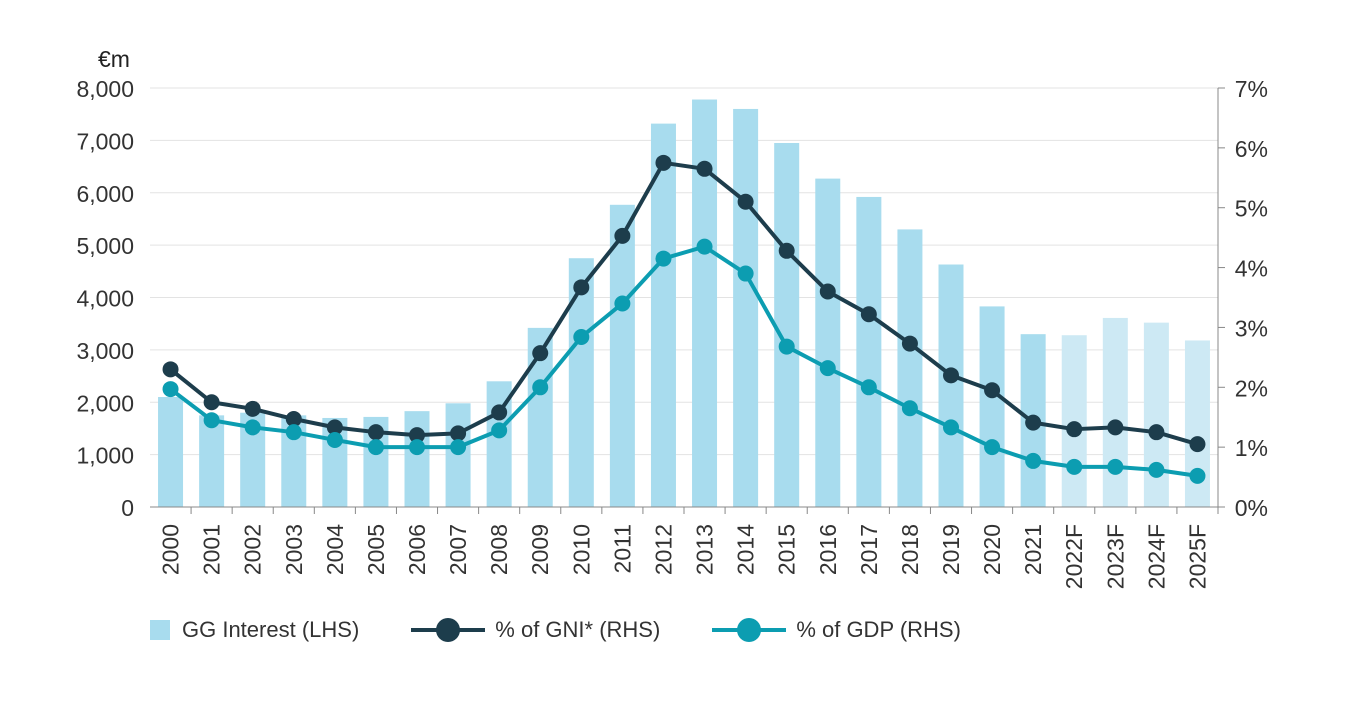 The width and height of the screenshot is (1352, 713). What do you see at coordinates (1251, 508) in the screenshot?
I see `right-tick-label: 0%` at bounding box center [1251, 508].